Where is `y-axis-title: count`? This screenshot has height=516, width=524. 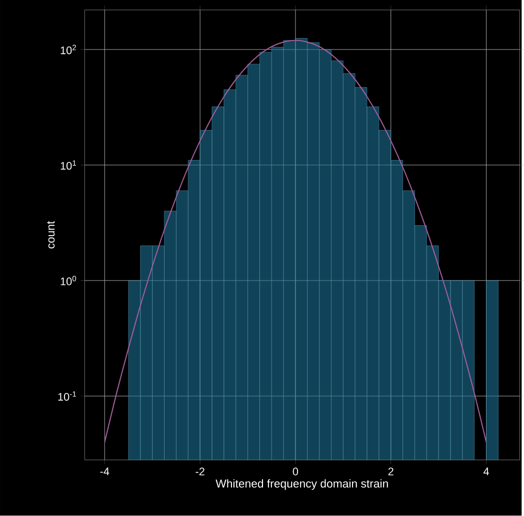
y-axis-title: count is located at coordinates (51, 235).